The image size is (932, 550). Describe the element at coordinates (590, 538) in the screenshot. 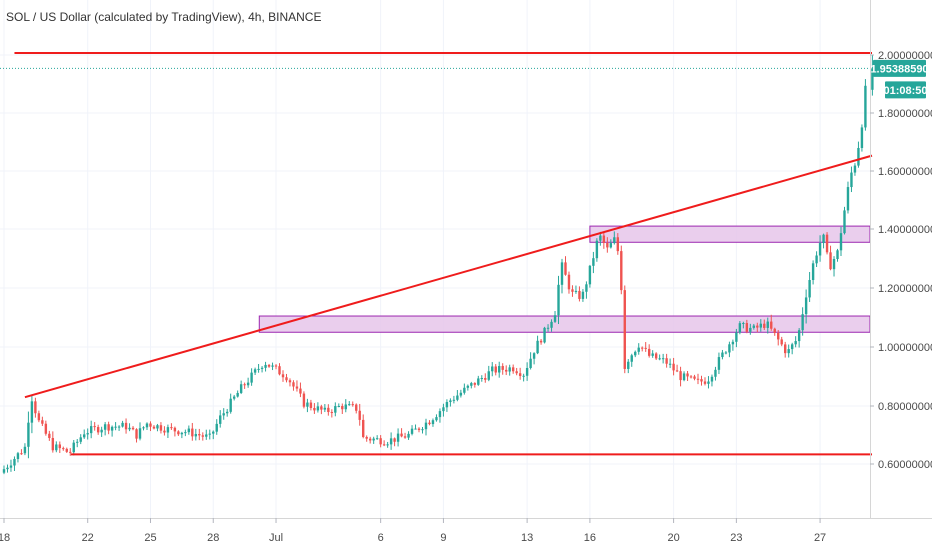

I see `x-tick-label: 16` at that location.